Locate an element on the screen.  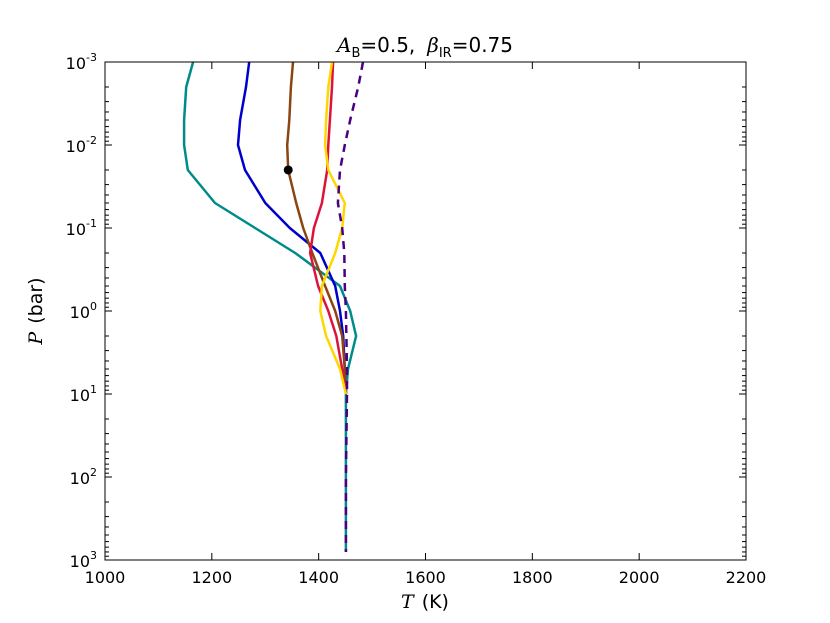
x-tick-label: 2200 is located at coordinates (746, 577).